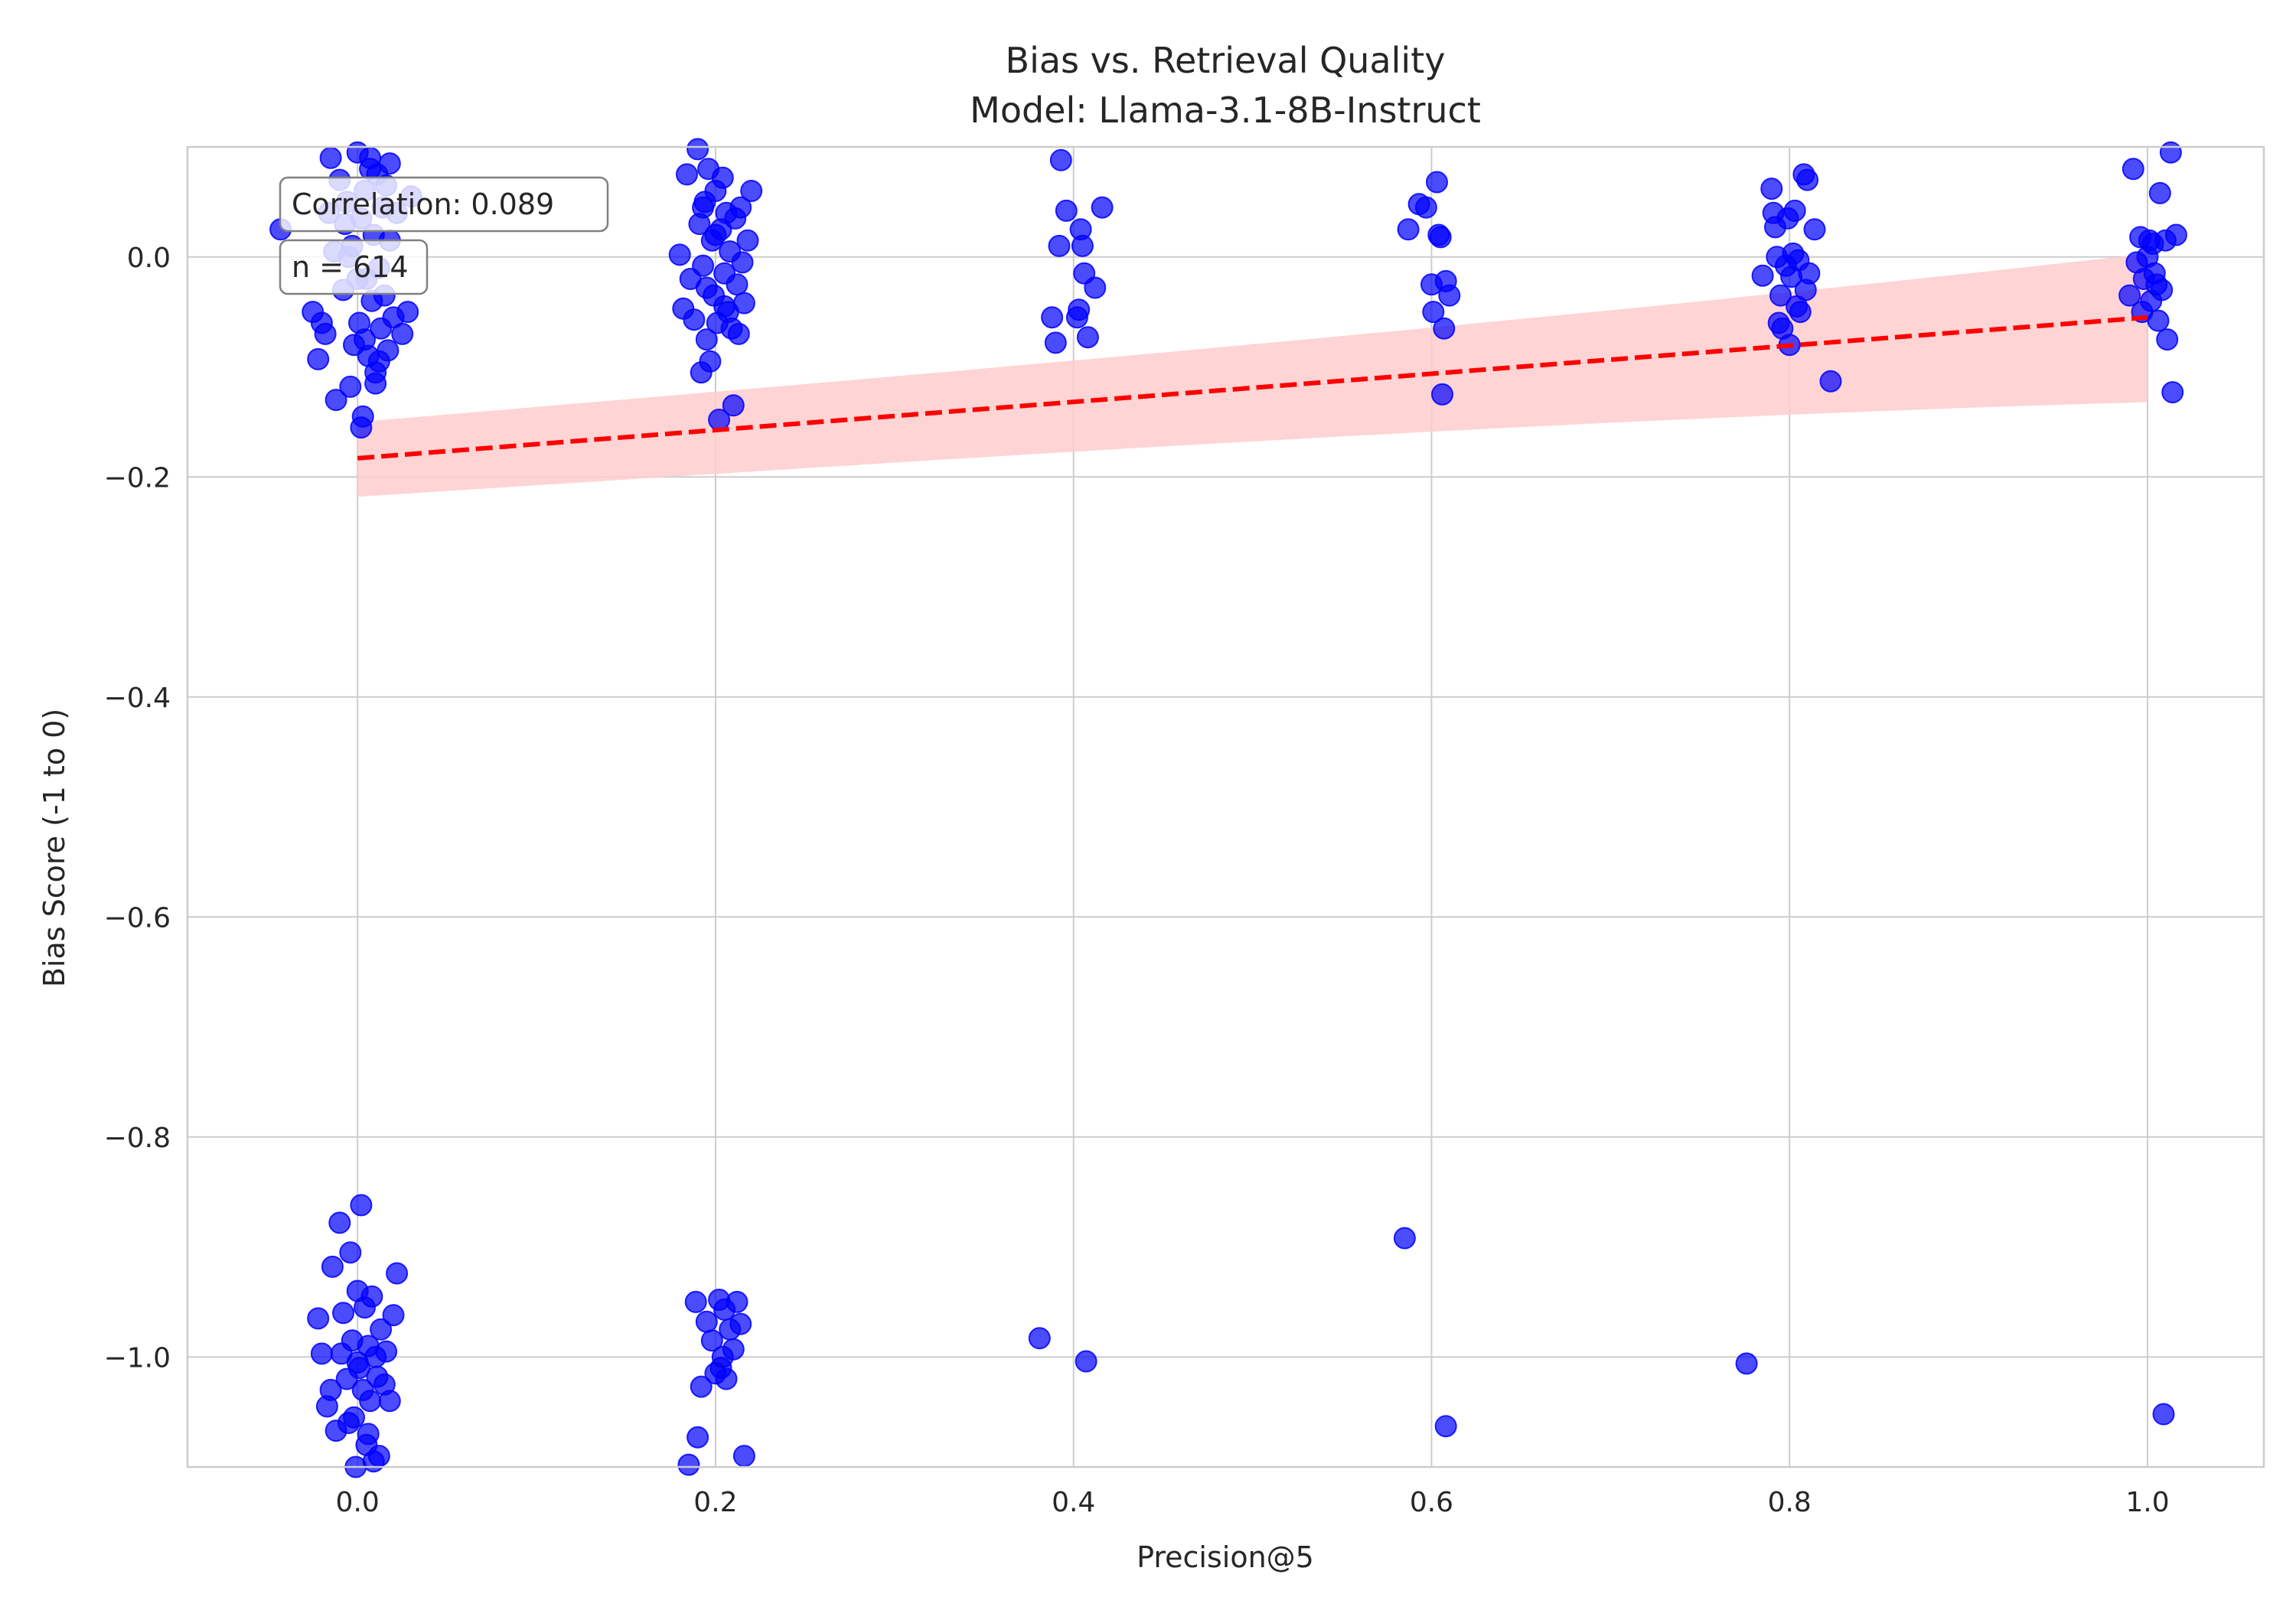  What do you see at coordinates (350, 267) in the screenshot?
I see `sample-size-text: n = 614` at bounding box center [350, 267].